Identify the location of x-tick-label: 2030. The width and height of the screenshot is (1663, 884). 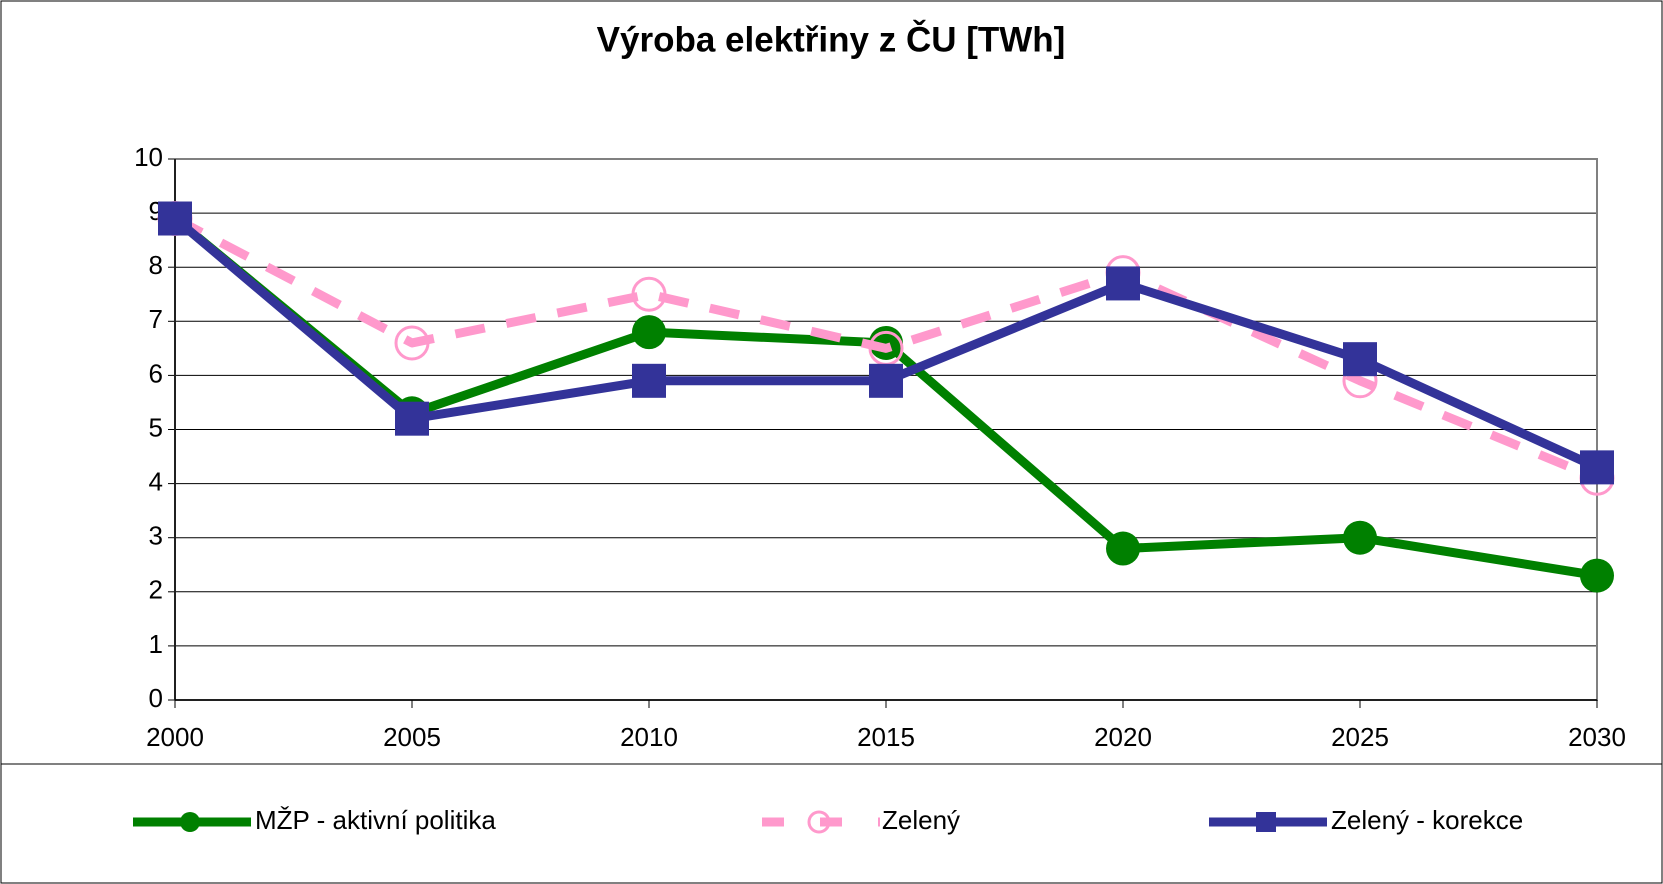
(1597, 737).